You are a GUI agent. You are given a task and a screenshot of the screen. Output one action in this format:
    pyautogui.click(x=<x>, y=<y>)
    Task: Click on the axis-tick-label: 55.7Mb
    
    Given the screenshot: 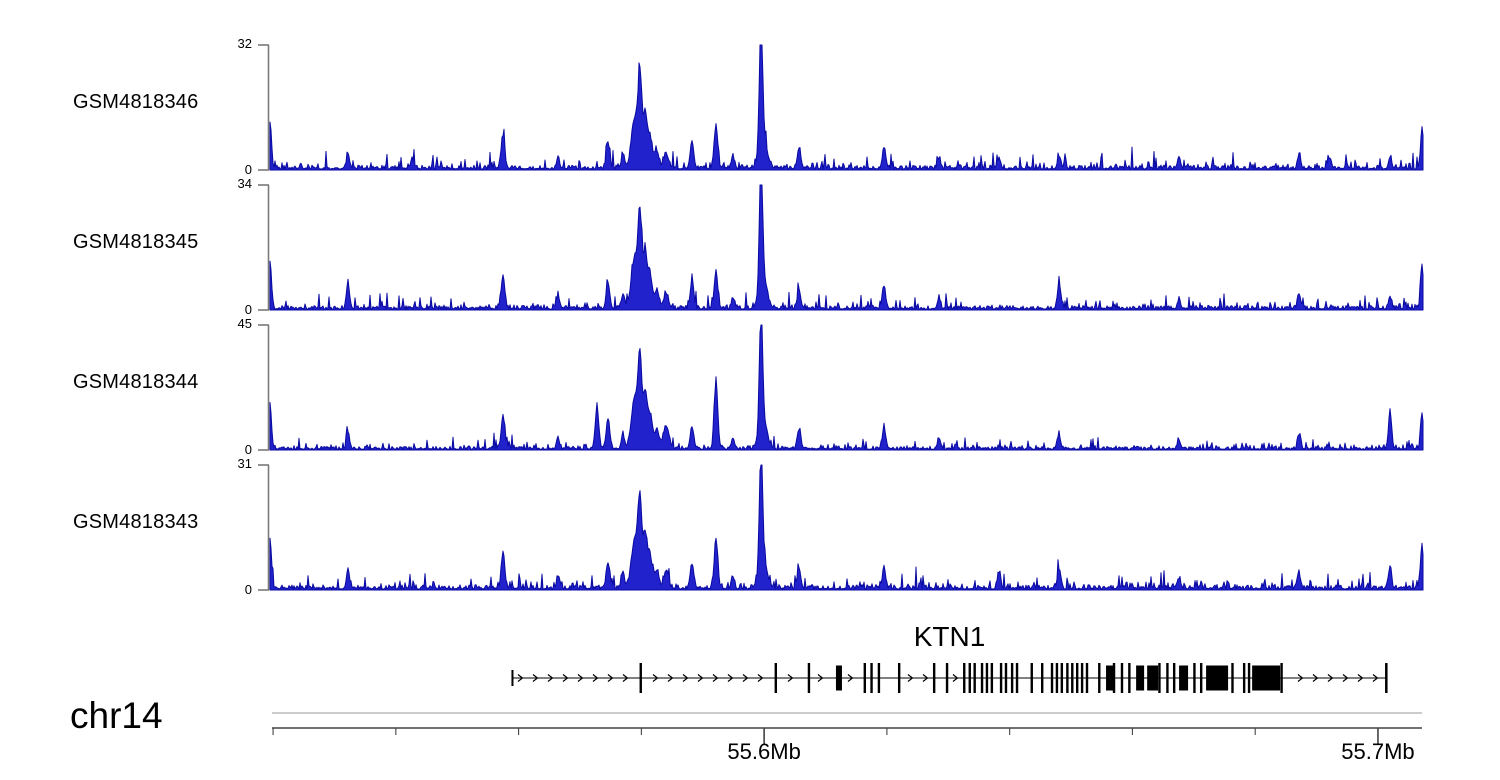 What is the action you would take?
    pyautogui.click(x=1378, y=751)
    